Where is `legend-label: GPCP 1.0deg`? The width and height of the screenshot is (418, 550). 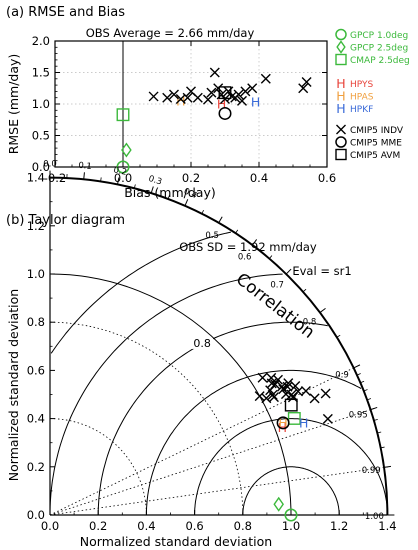 legend-label: GPCP 1.0deg is located at coordinates (379, 36).